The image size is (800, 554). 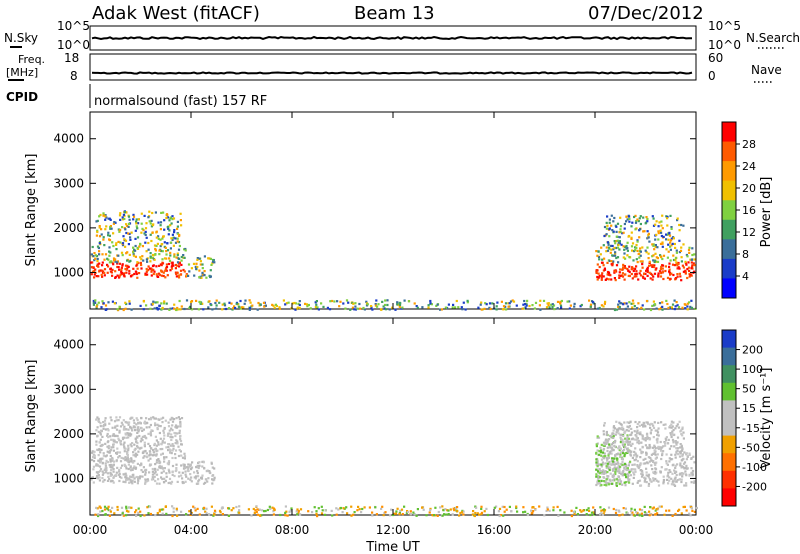 What do you see at coordinates (393, 530) in the screenshot?
I see `xtick-label: 12:00` at bounding box center [393, 530].